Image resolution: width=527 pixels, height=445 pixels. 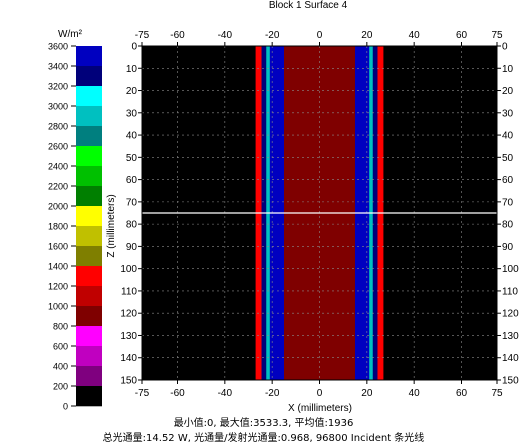 What do you see at coordinates (65, 407) in the screenshot?
I see `colorbar-tick-label: 0` at bounding box center [65, 407].